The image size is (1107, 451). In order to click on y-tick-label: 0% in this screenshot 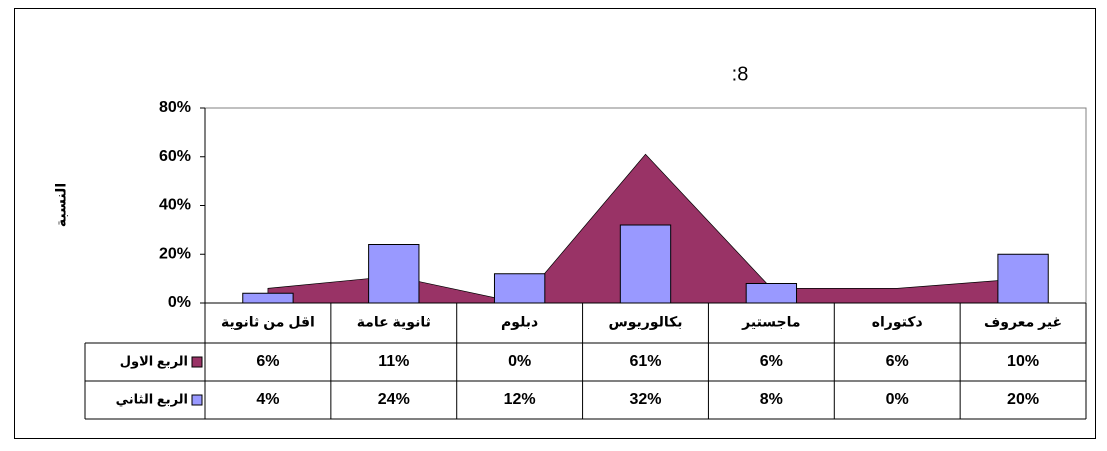, I will do `click(179, 302)`.